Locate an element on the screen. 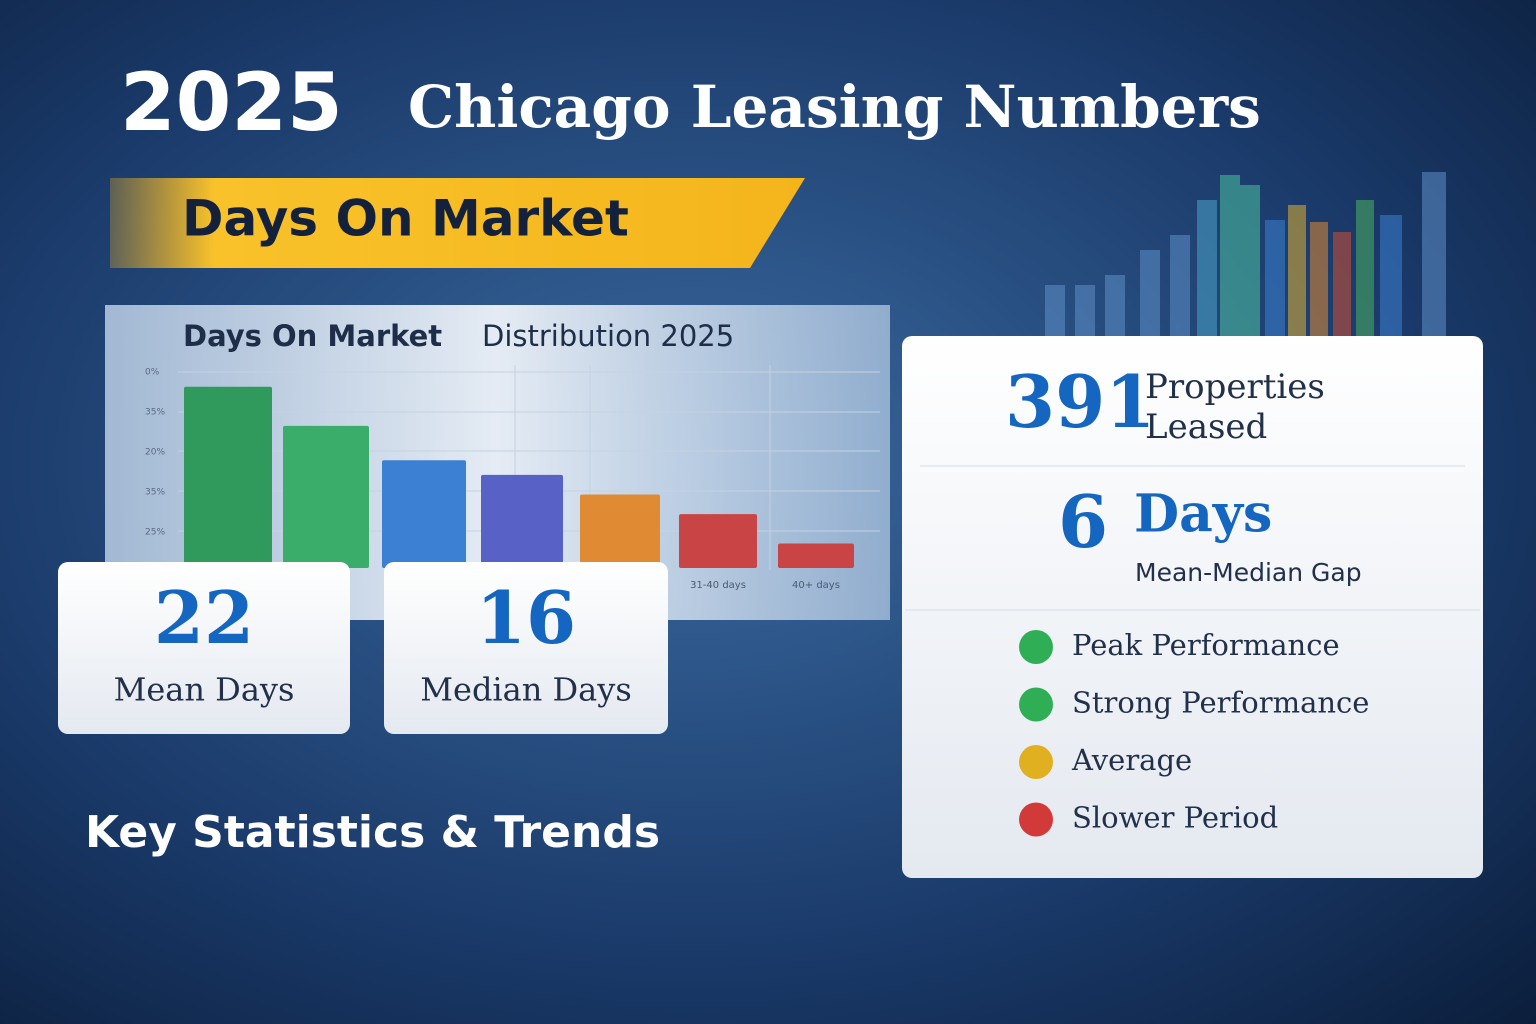 This screenshot has width=1536, height=1024. legend-label: Average is located at coordinates (1131, 760).